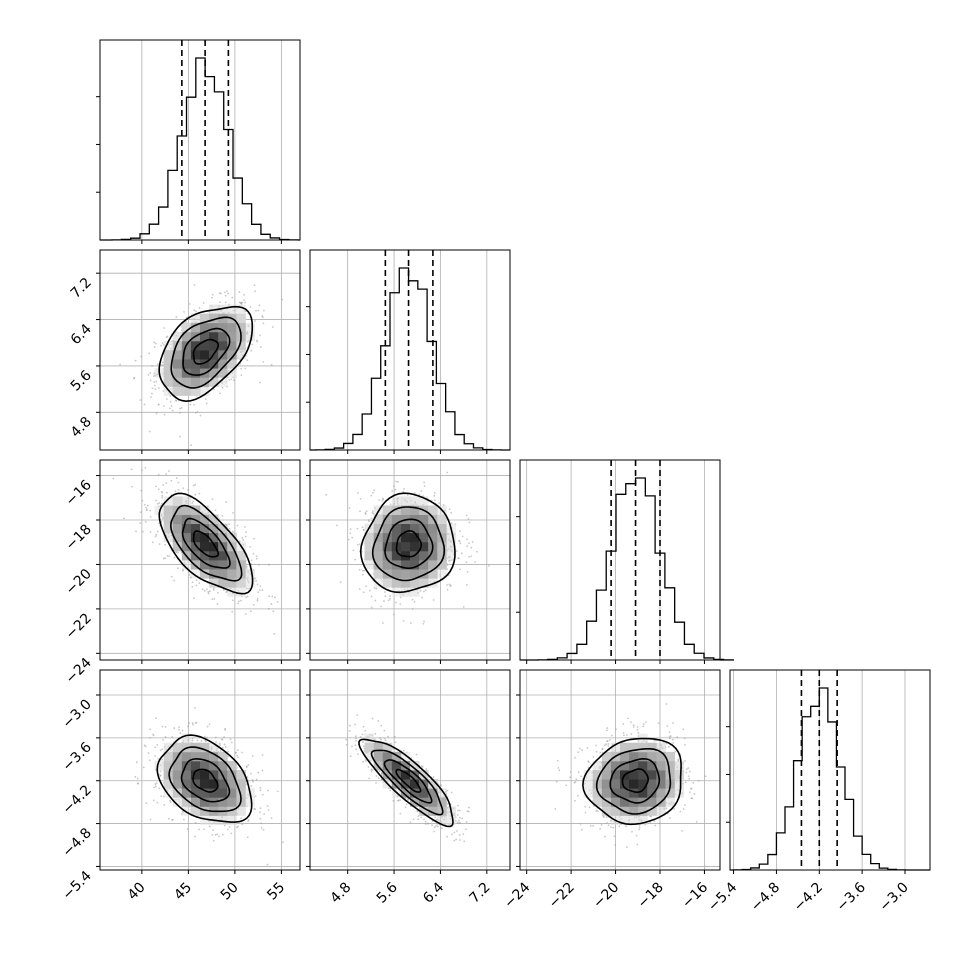 This screenshot has height=970, width=970. I want to click on y-tick-label: 6.4, so click(81, 334).